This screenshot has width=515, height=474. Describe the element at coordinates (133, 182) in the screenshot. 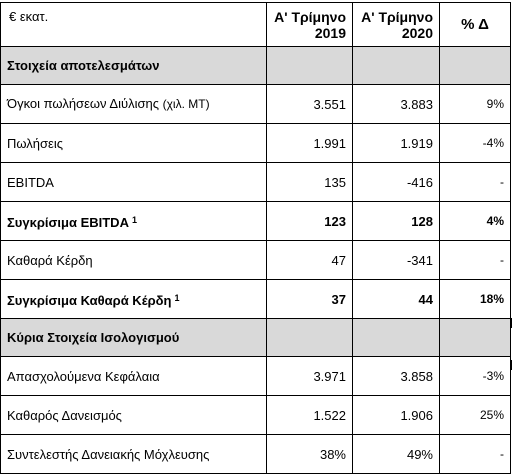

I see `row-label: EBITDA` at that location.